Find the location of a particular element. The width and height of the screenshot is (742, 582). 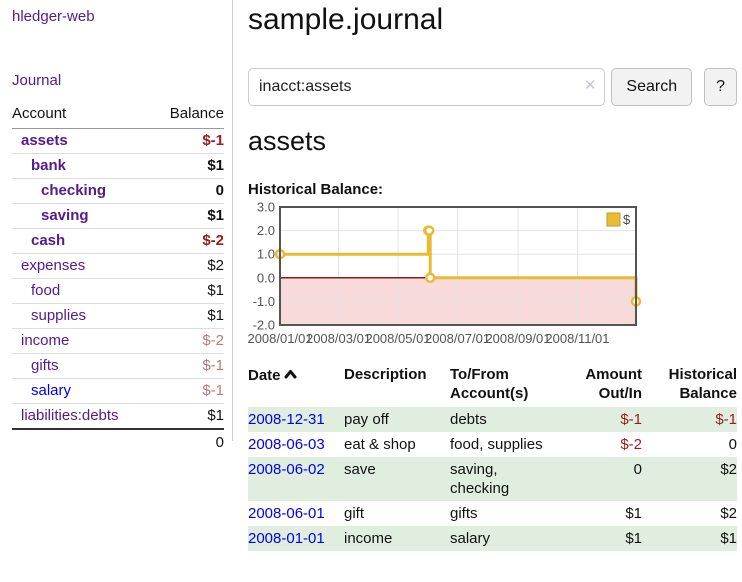

account-link-gifts: gifts is located at coordinates (45, 365).